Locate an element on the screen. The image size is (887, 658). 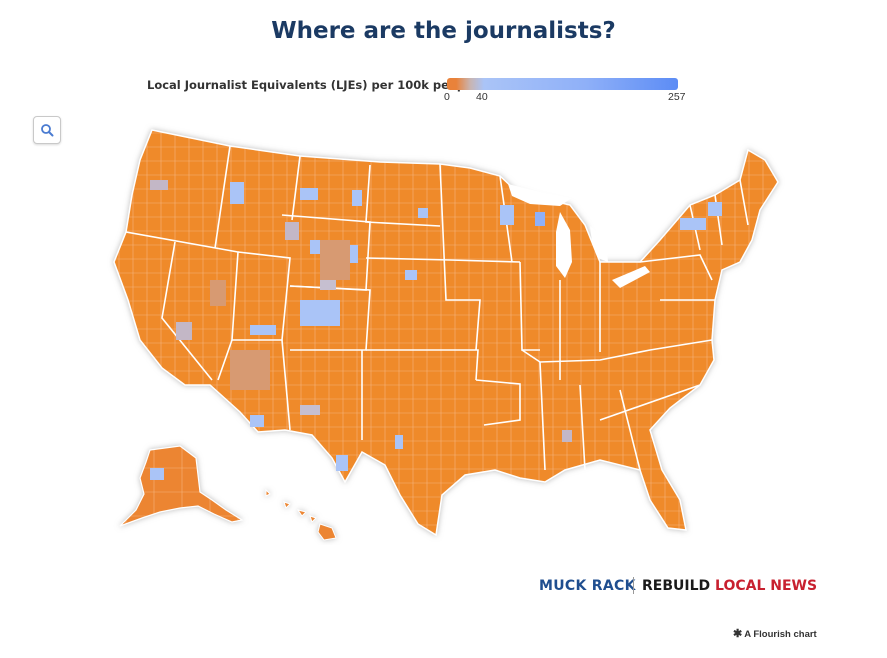
lake-michigan is located at coordinates (564, 245).